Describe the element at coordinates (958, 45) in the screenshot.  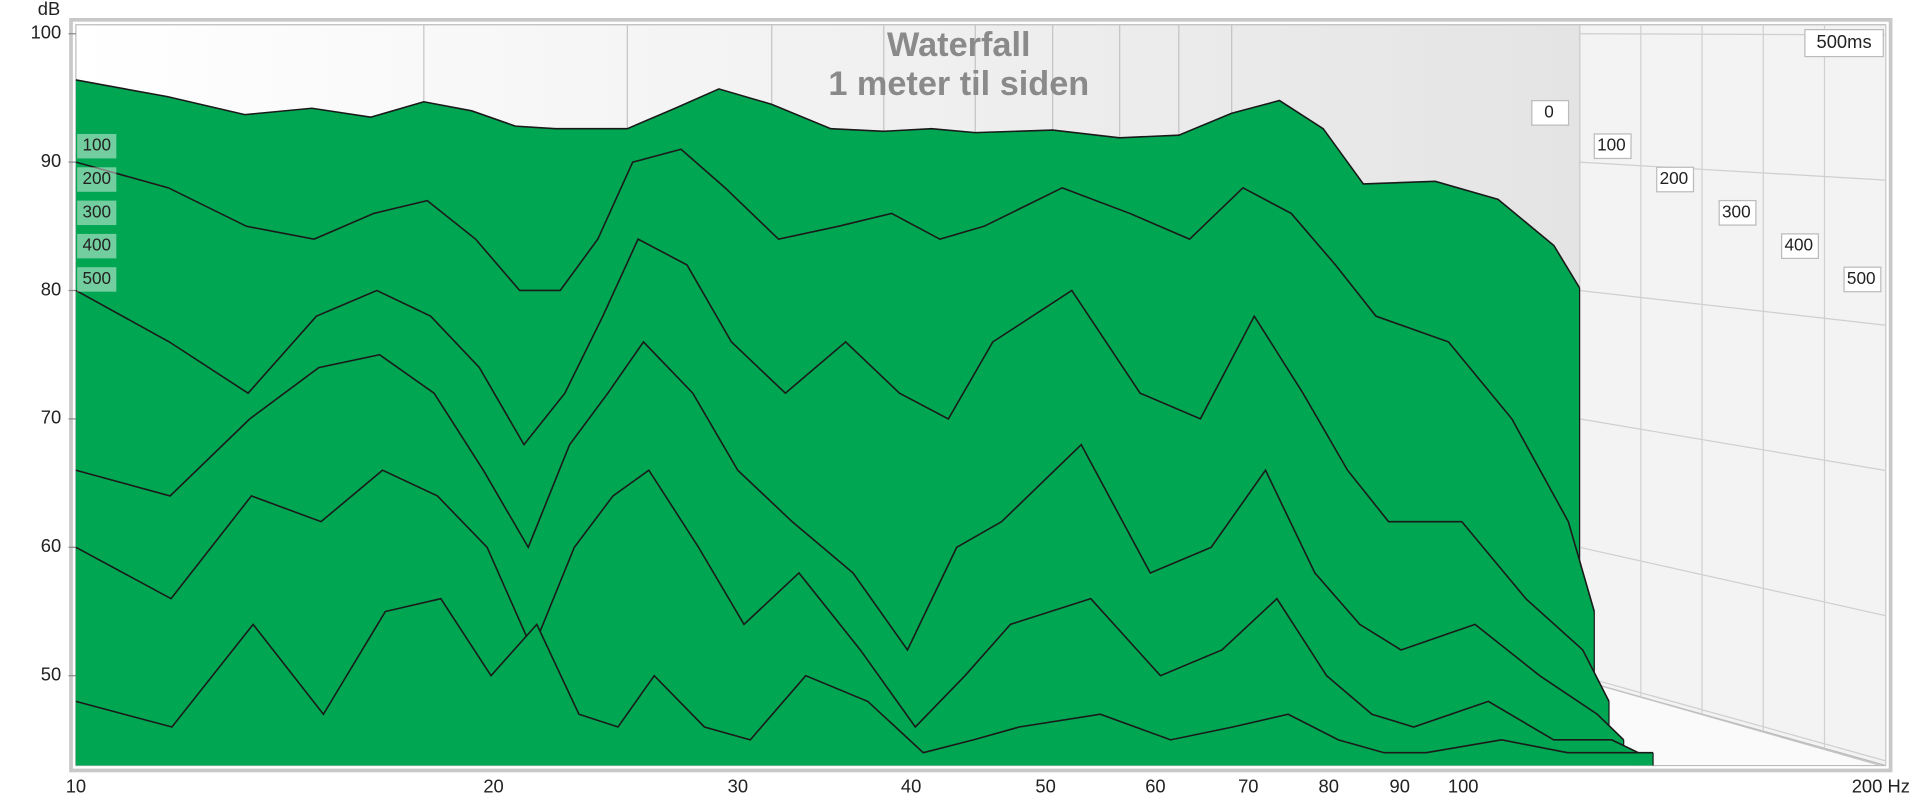
I see `chart-title: Waterfall` at that location.